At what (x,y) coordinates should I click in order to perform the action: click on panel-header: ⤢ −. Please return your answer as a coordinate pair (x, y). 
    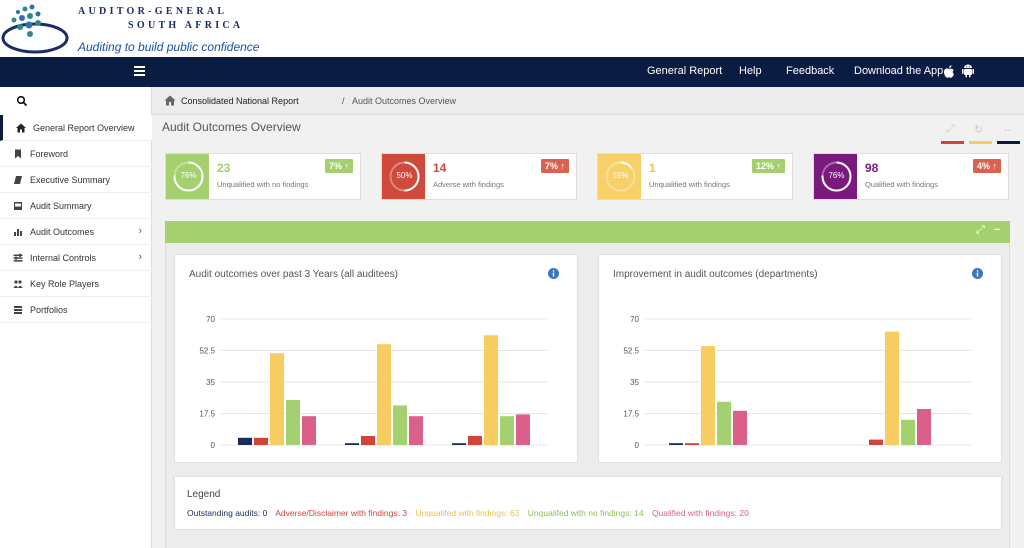
    Looking at the image, I should click on (587, 232).